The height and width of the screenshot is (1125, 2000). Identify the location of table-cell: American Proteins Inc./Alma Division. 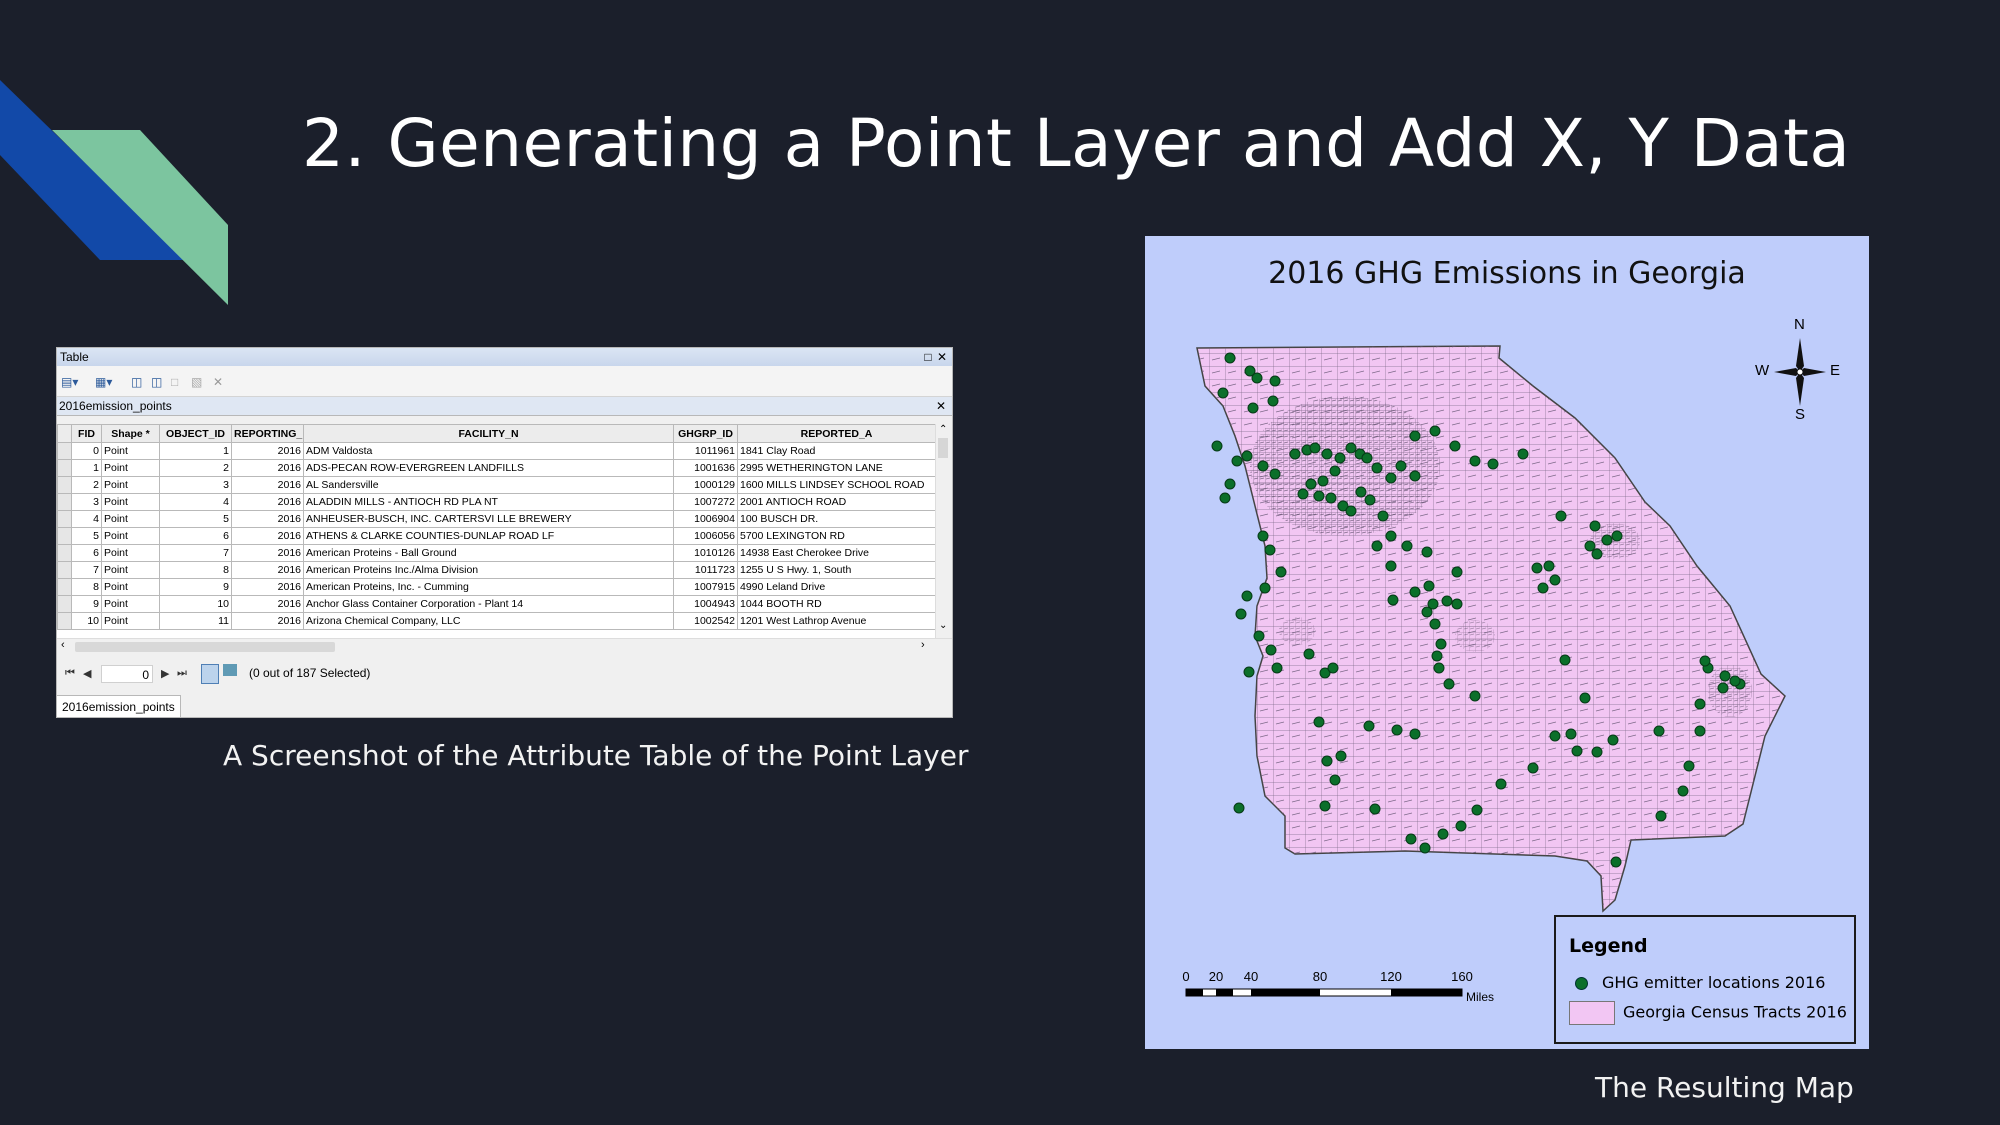
(488, 570).